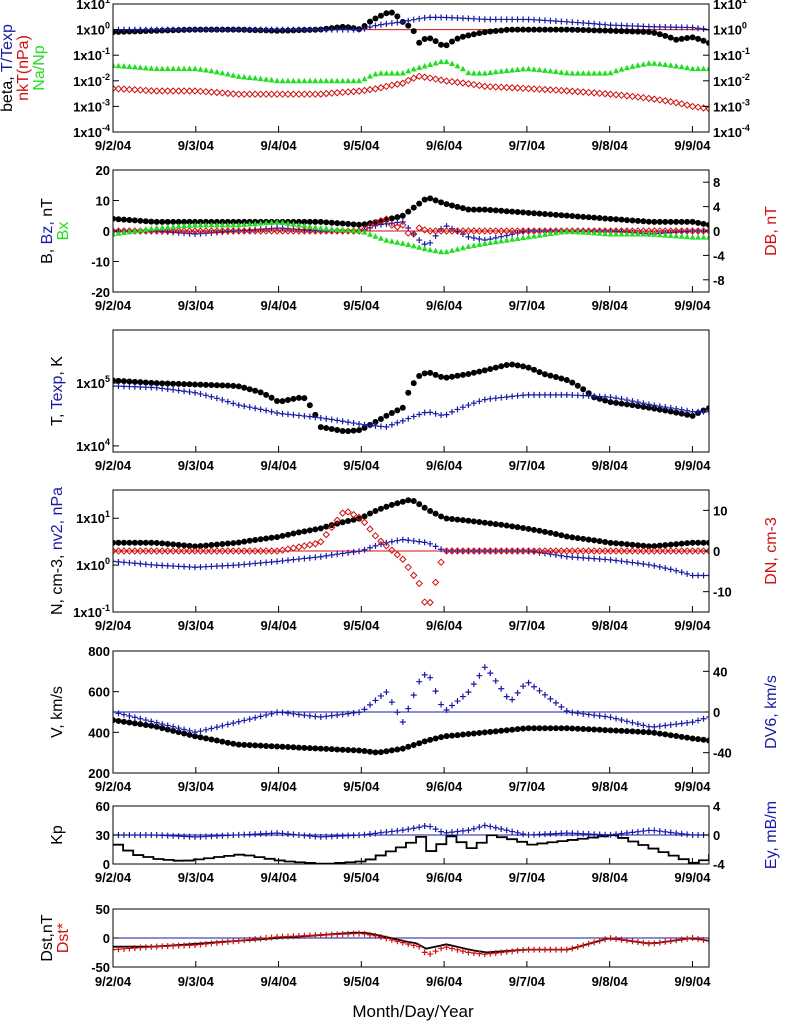  Describe the element at coordinates (411, 944) in the screenshot. I see `series-group` at that location.